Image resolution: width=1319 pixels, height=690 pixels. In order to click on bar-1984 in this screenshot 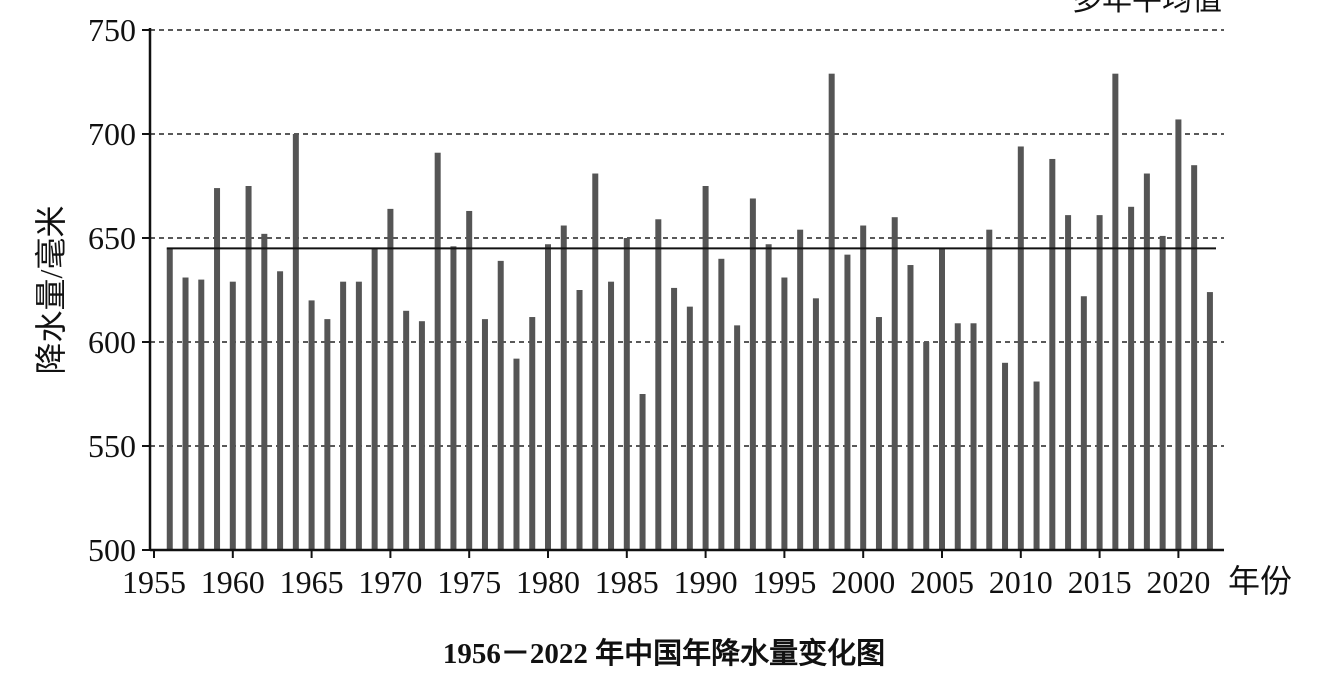, I will do `click(611, 415)`.